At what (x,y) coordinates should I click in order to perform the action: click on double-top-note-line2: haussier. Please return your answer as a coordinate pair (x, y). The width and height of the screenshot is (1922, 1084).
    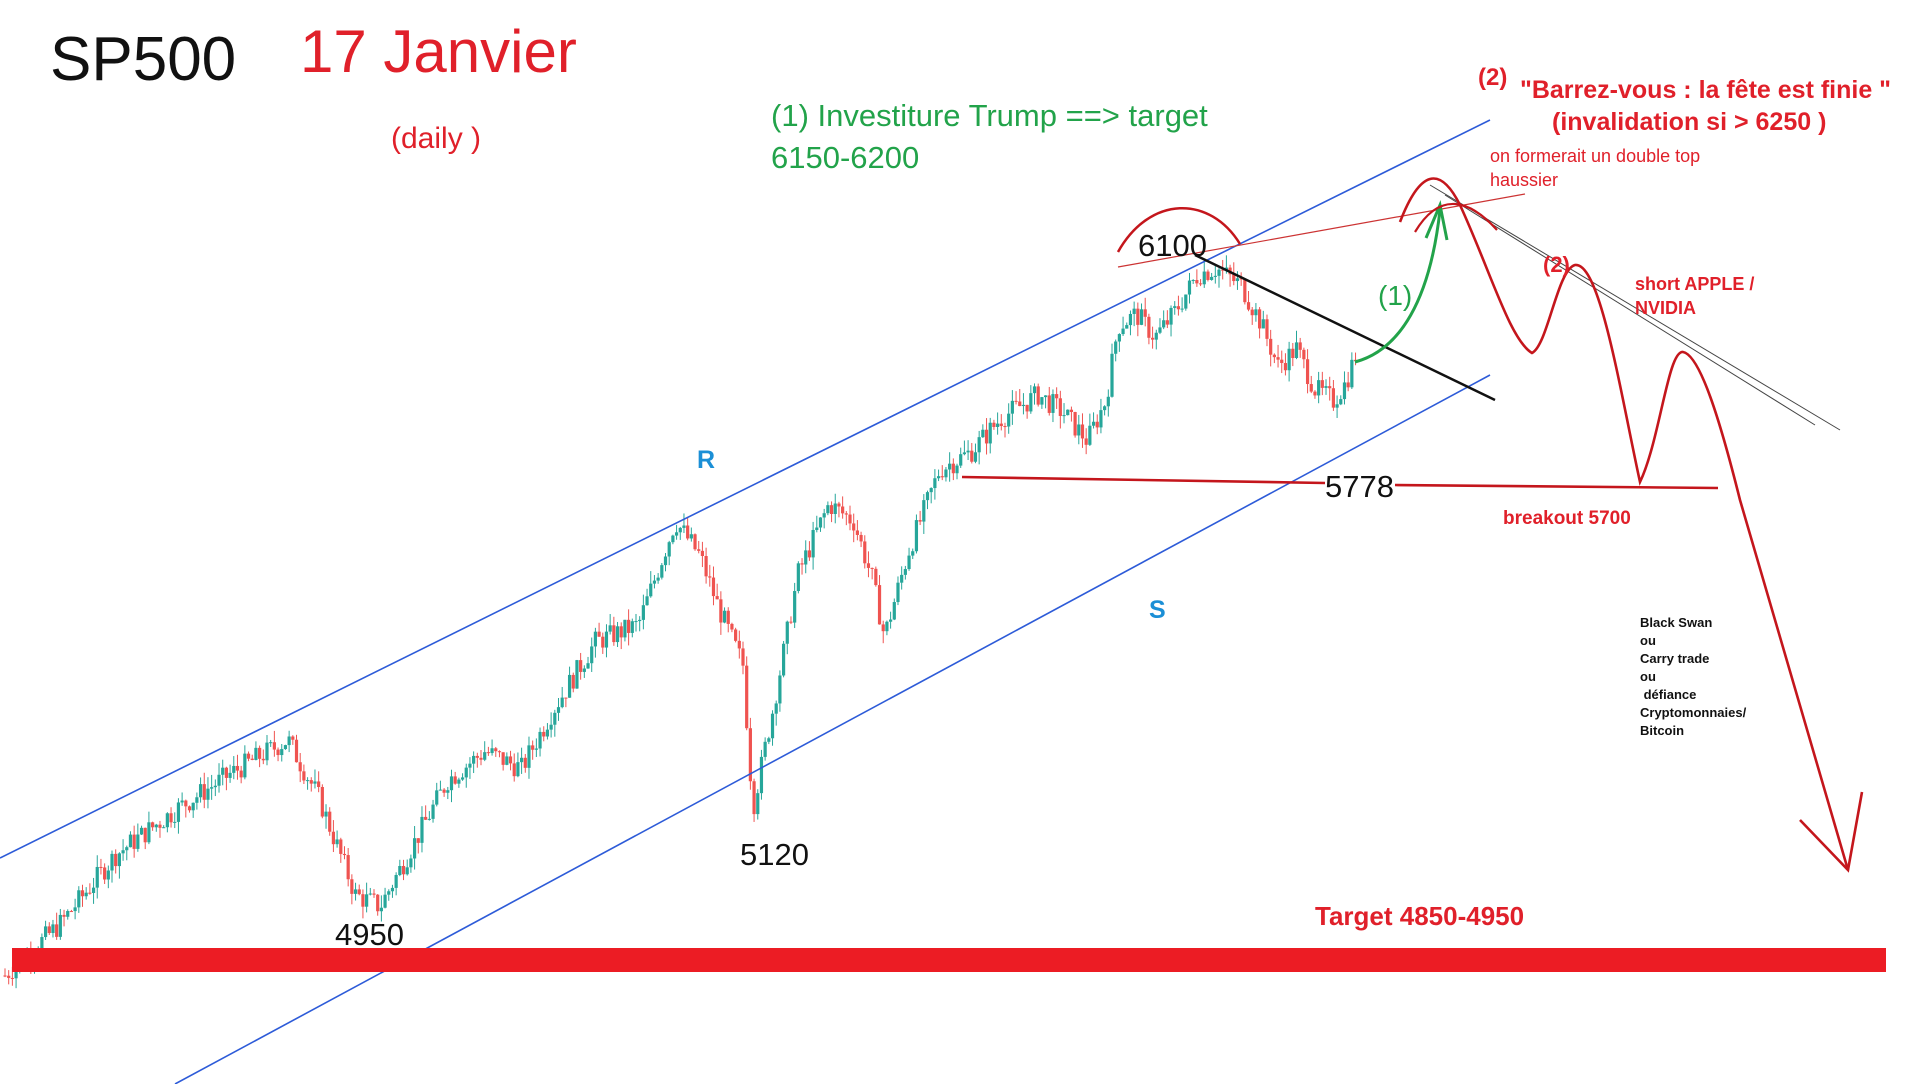
    Looking at the image, I should click on (1524, 180).